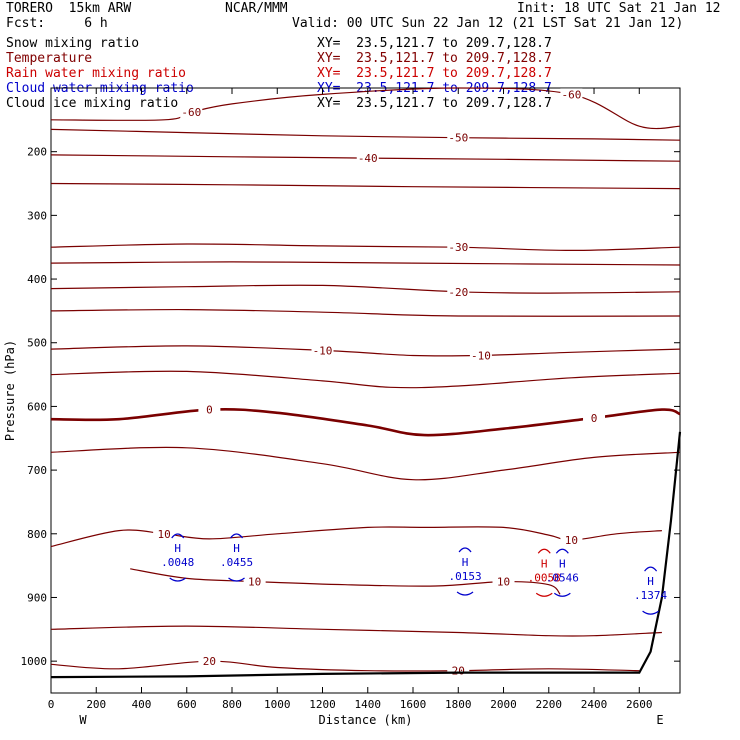 This screenshot has width=740, height=740. I want to click on field-label-cloud-ice: Cloud ice mixing ratio, so click(92, 103).